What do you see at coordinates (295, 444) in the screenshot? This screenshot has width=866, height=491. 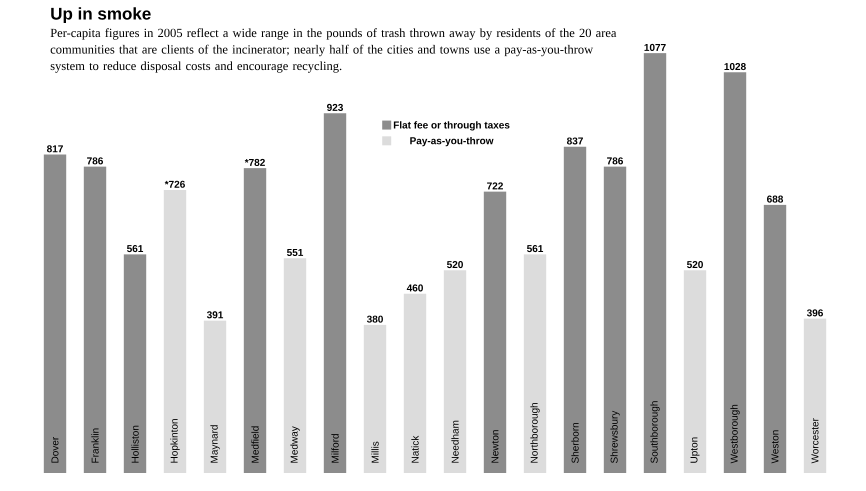 I see `x-tick-label: Medway` at bounding box center [295, 444].